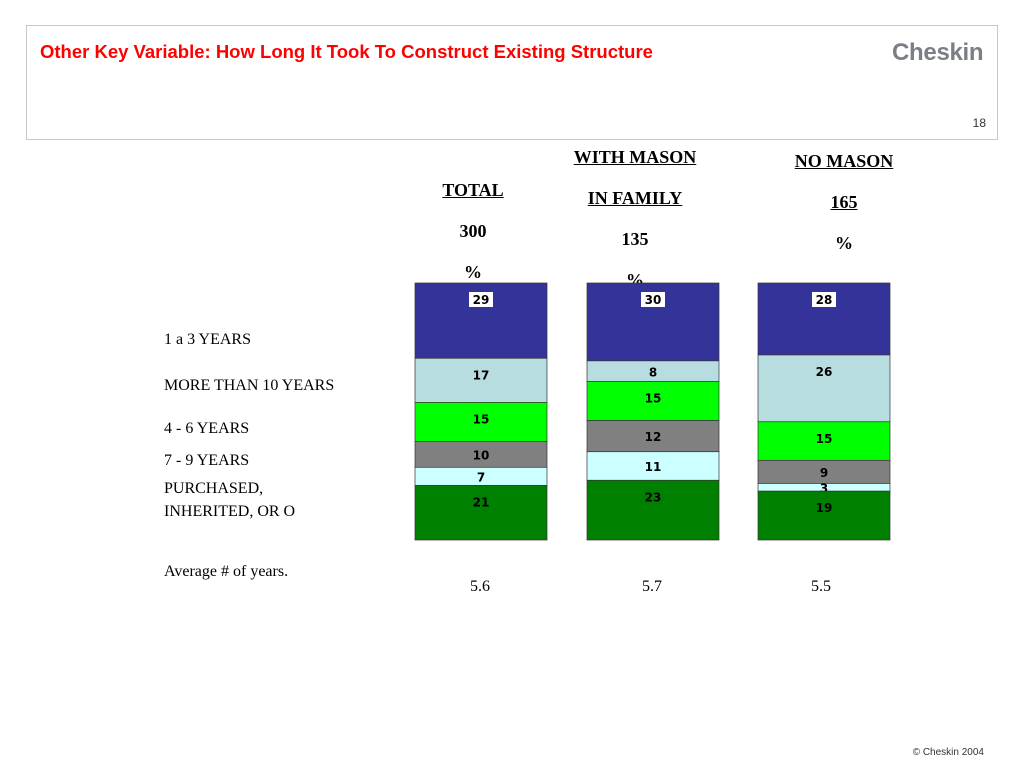 This screenshot has height=768, width=1024. Describe the element at coordinates (249, 385) in the screenshot. I see `row-label-more-than-10-years: MORE THAN 10 YEARS` at that location.